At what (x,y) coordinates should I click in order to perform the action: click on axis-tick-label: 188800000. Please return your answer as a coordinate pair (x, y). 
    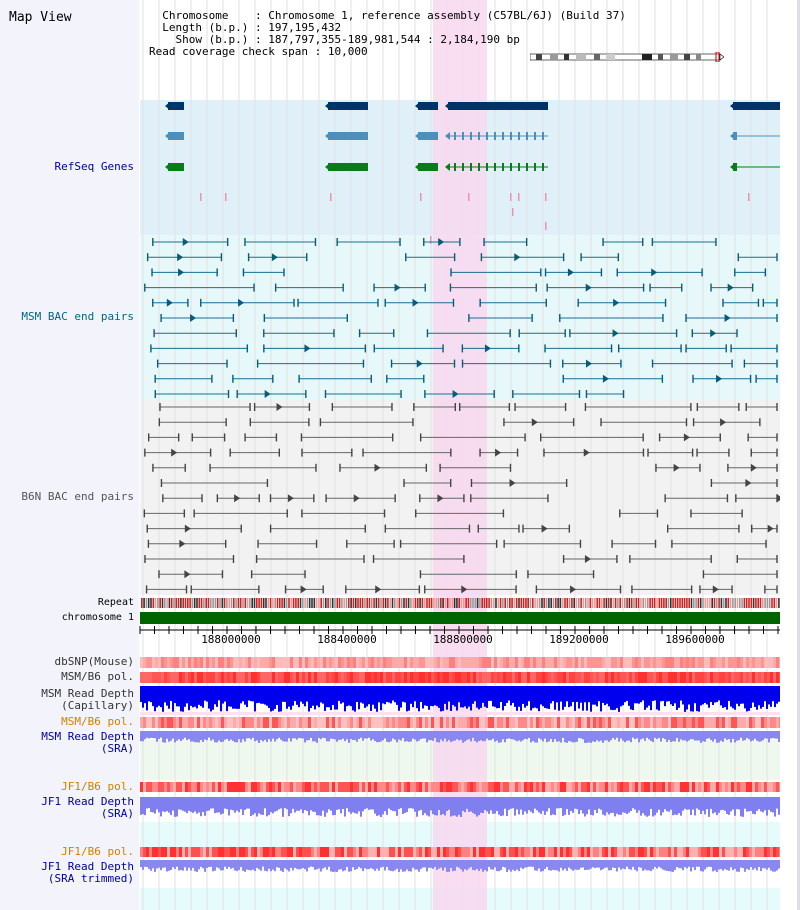
    Looking at the image, I should click on (463, 639).